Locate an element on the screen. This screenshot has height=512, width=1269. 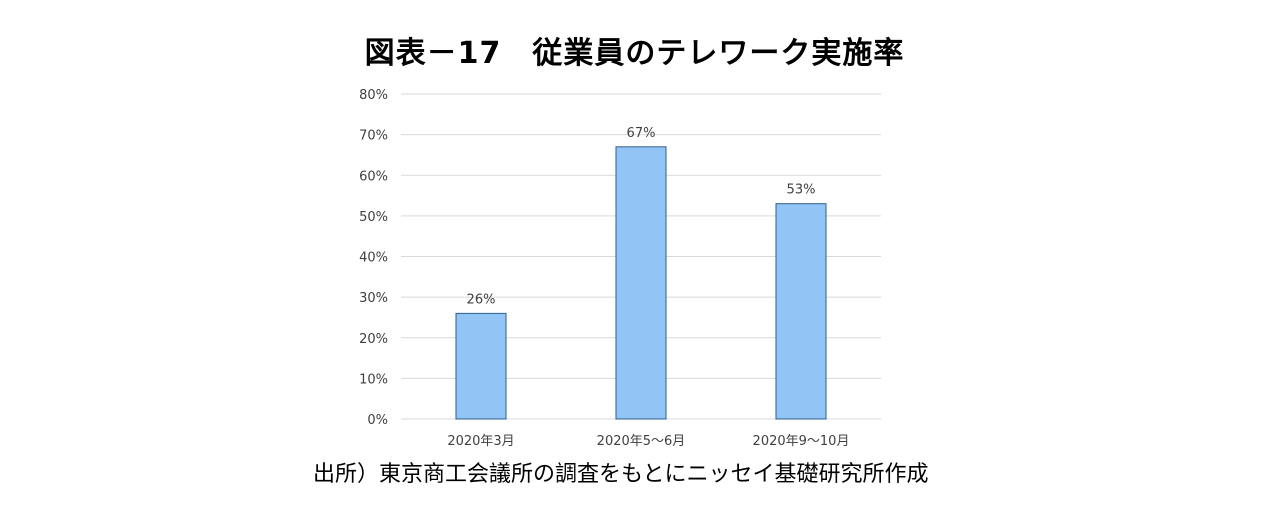
y-tick-label: 20% is located at coordinates (373, 339).